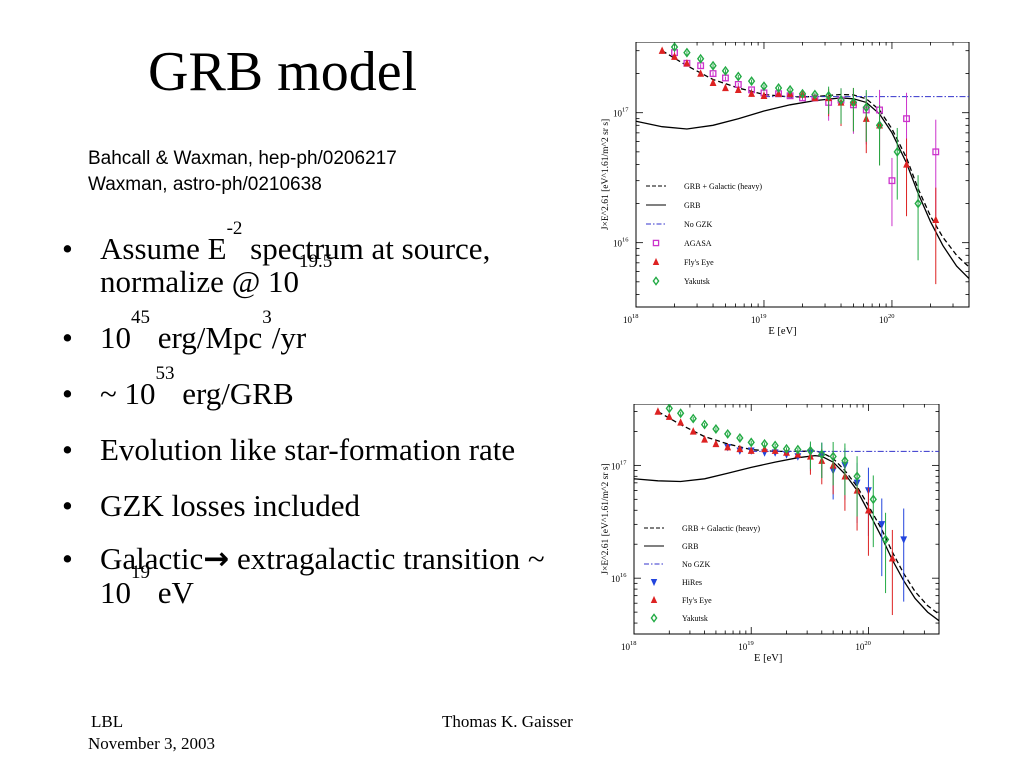  What do you see at coordinates (206, 337) in the screenshot?
I see `bullet-text: erg/Mpc` at bounding box center [206, 337].